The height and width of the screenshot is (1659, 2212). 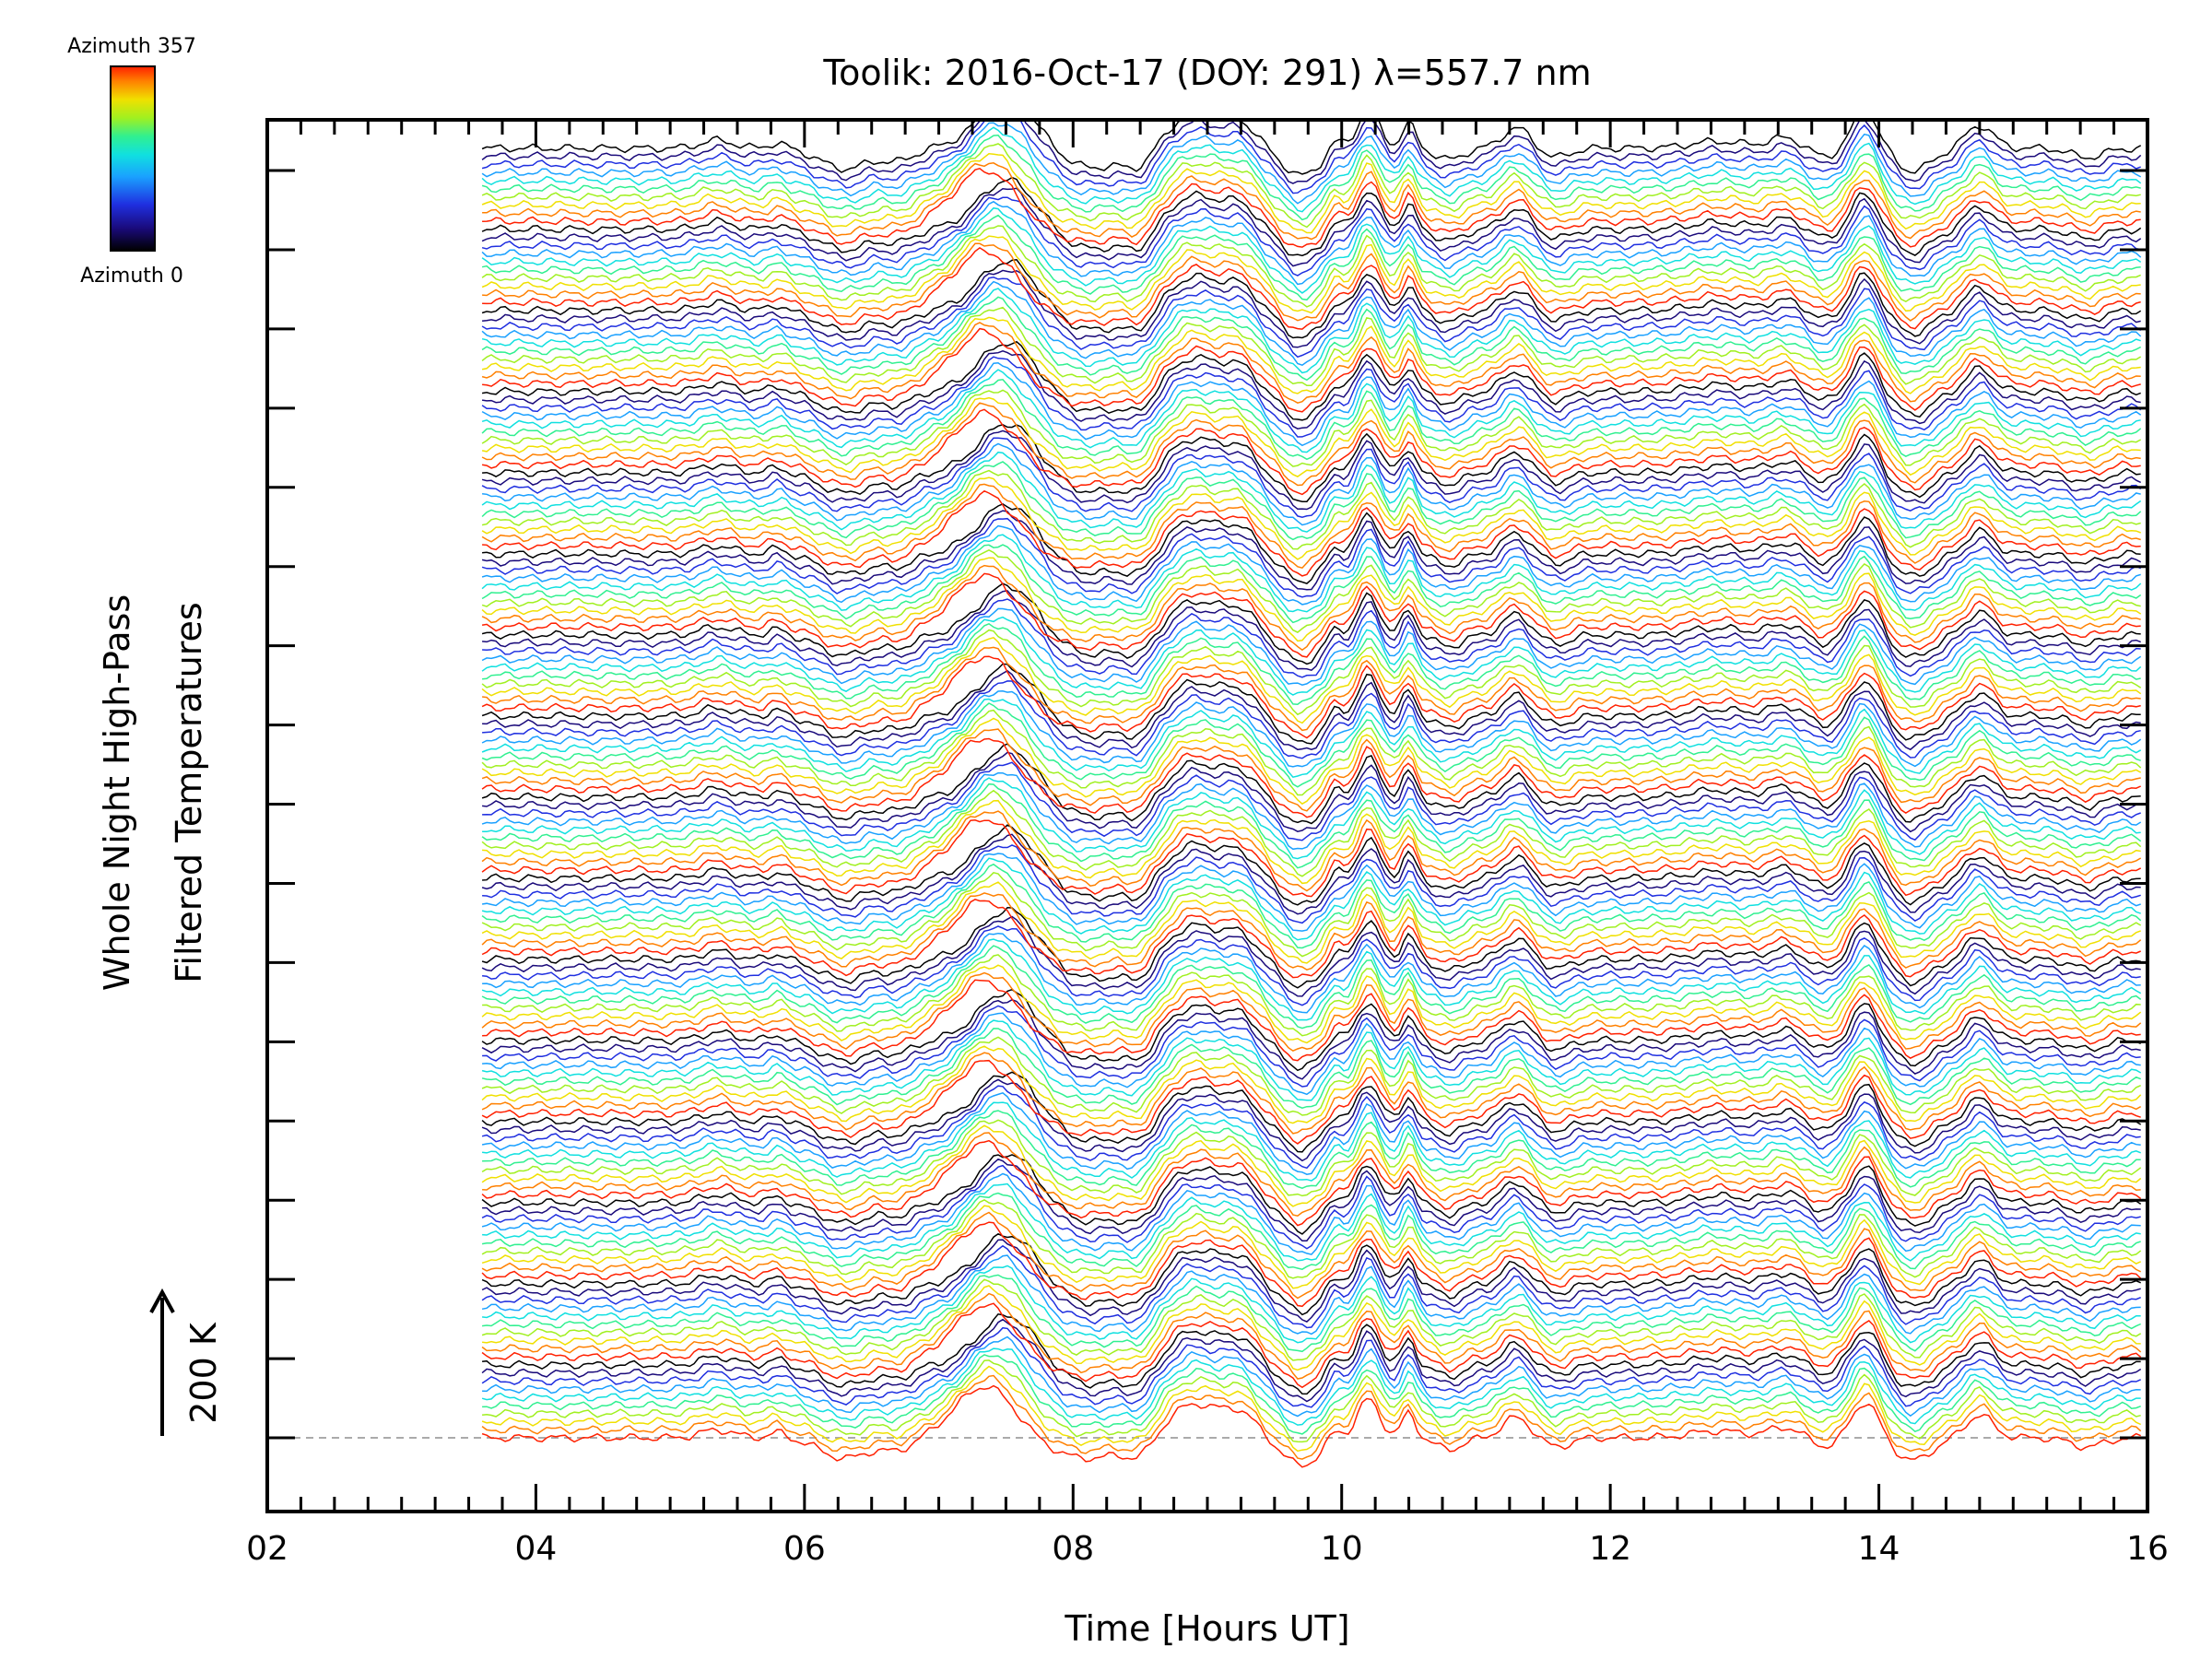 I want to click on legend-bottom-label: Azimuth 0, so click(x=131, y=276).